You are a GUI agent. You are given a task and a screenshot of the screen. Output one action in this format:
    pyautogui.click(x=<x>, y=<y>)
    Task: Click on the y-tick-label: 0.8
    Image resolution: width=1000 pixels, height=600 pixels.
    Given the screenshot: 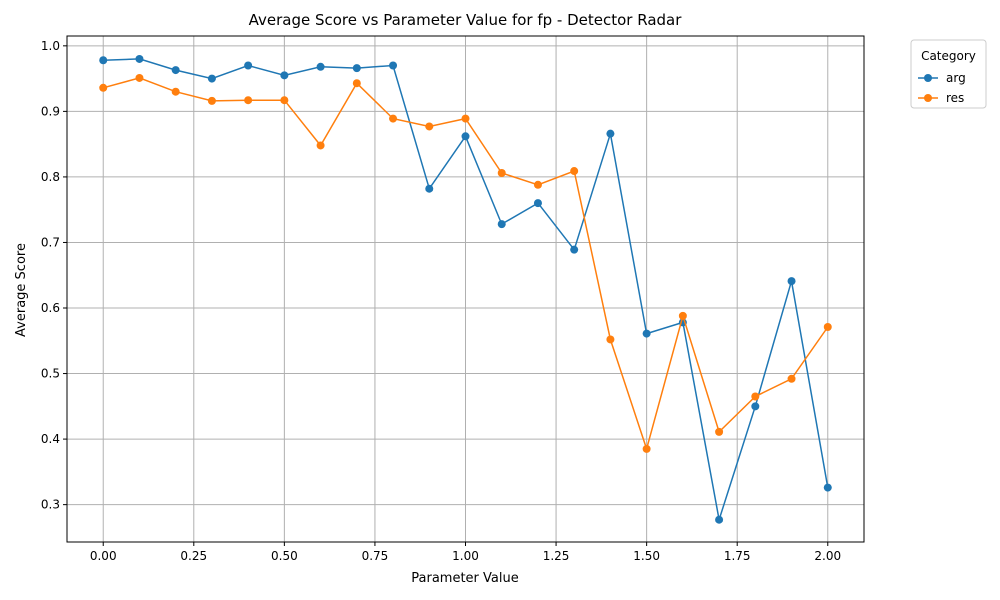 What is the action you would take?
    pyautogui.click(x=50, y=177)
    